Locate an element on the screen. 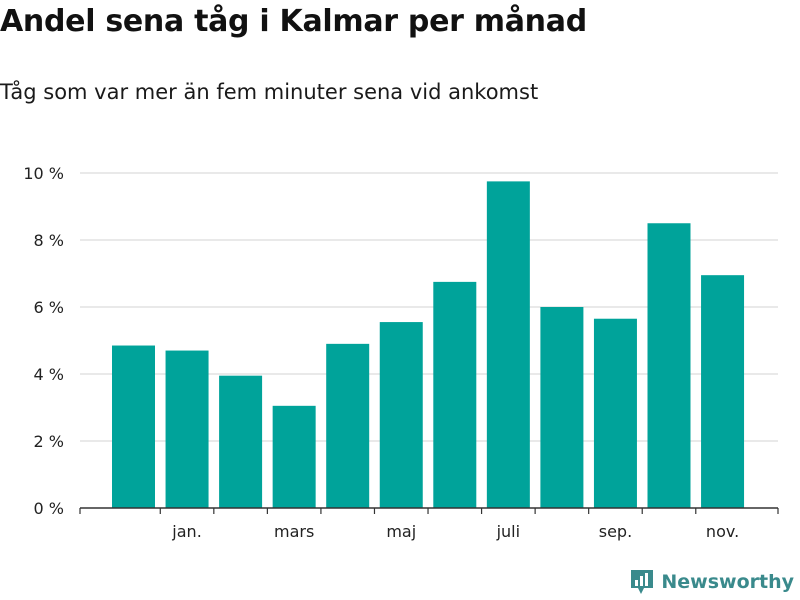  y-tick-label: 0 % is located at coordinates (49, 508).